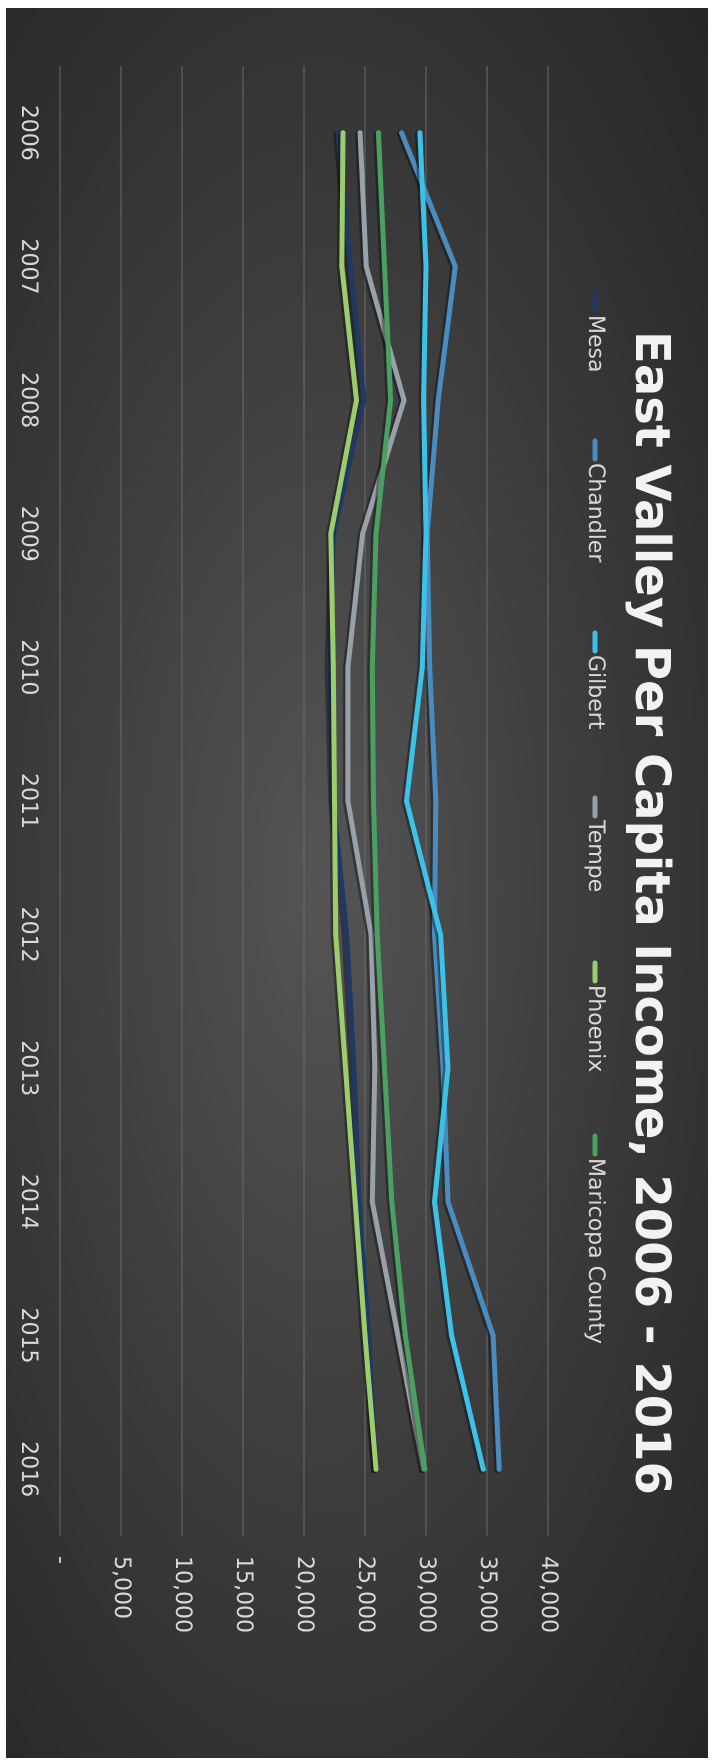 The image size is (715, 1764). What do you see at coordinates (595, 1028) in the screenshot?
I see `legend-label: Phoenix` at bounding box center [595, 1028].